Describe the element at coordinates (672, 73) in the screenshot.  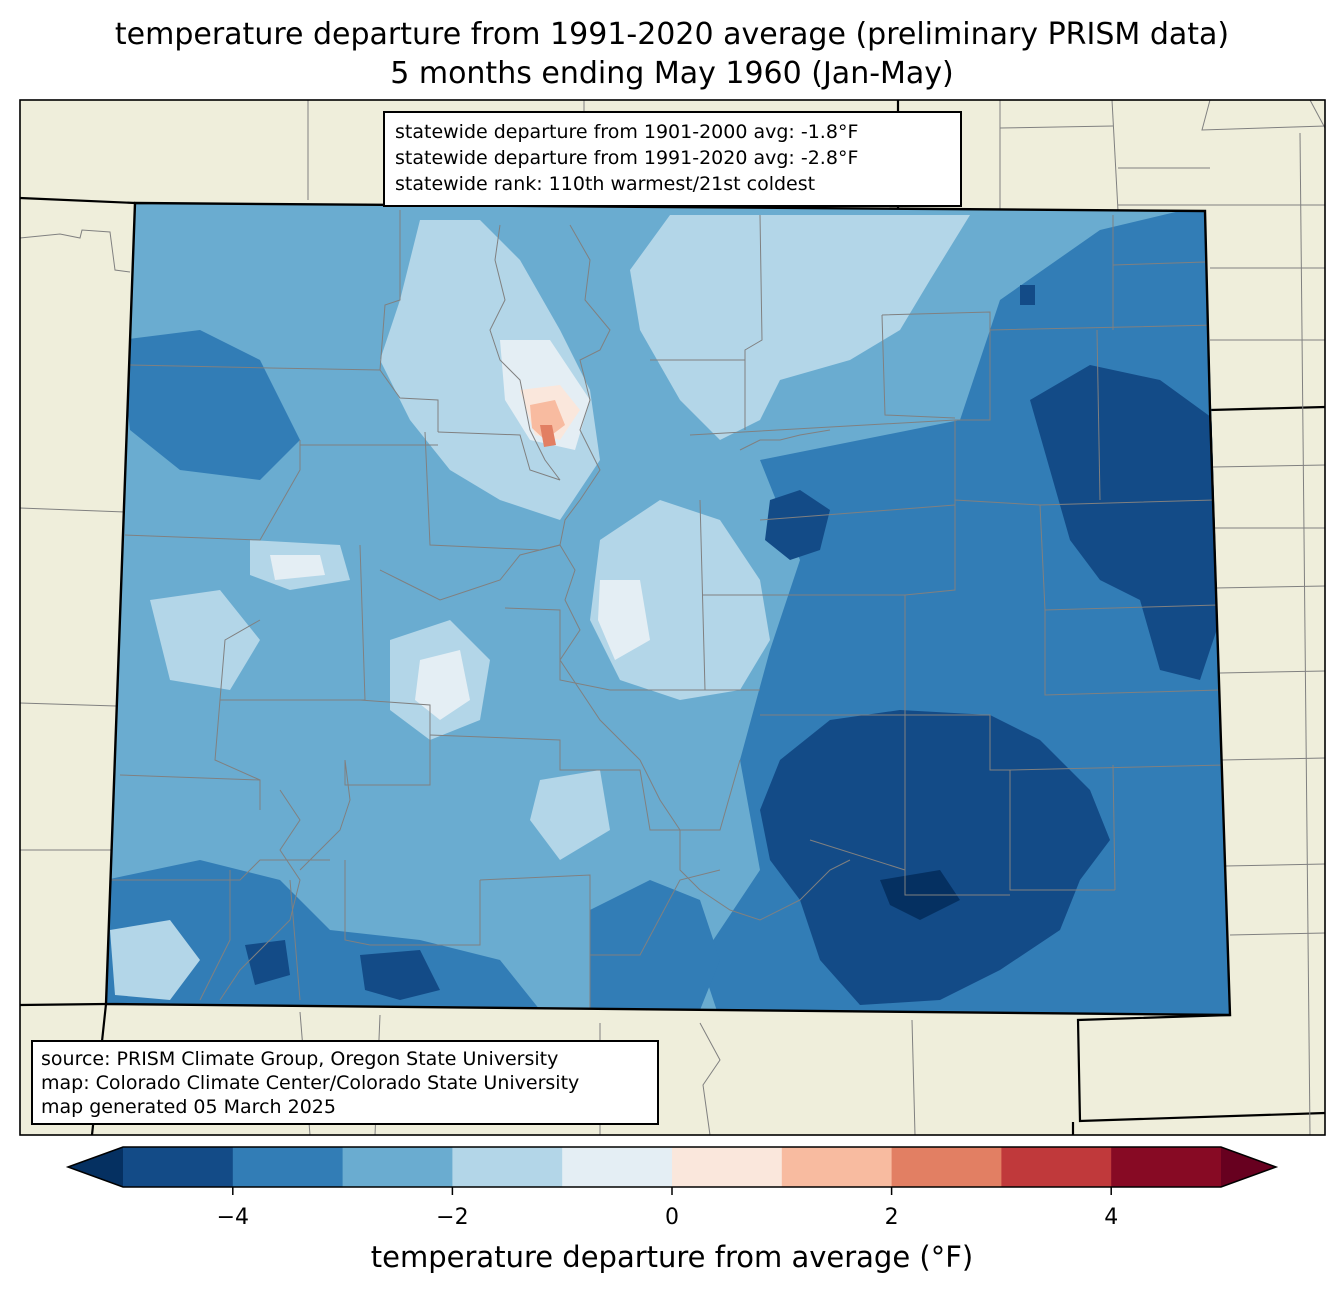
I see `map-title-line-2: 5 months ending May 1960 (Jan-May)` at that location.